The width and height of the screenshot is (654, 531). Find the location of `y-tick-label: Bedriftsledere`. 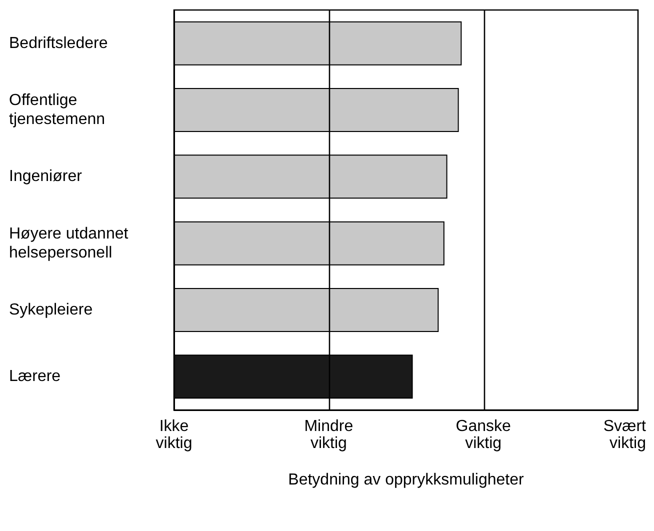

y-tick-label: Bedriftsledere is located at coordinates (58, 43).